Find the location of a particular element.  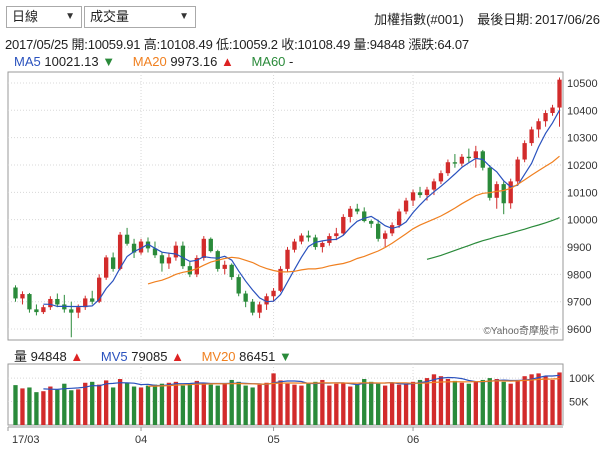

ma5-label: MA5 is located at coordinates (27, 61).